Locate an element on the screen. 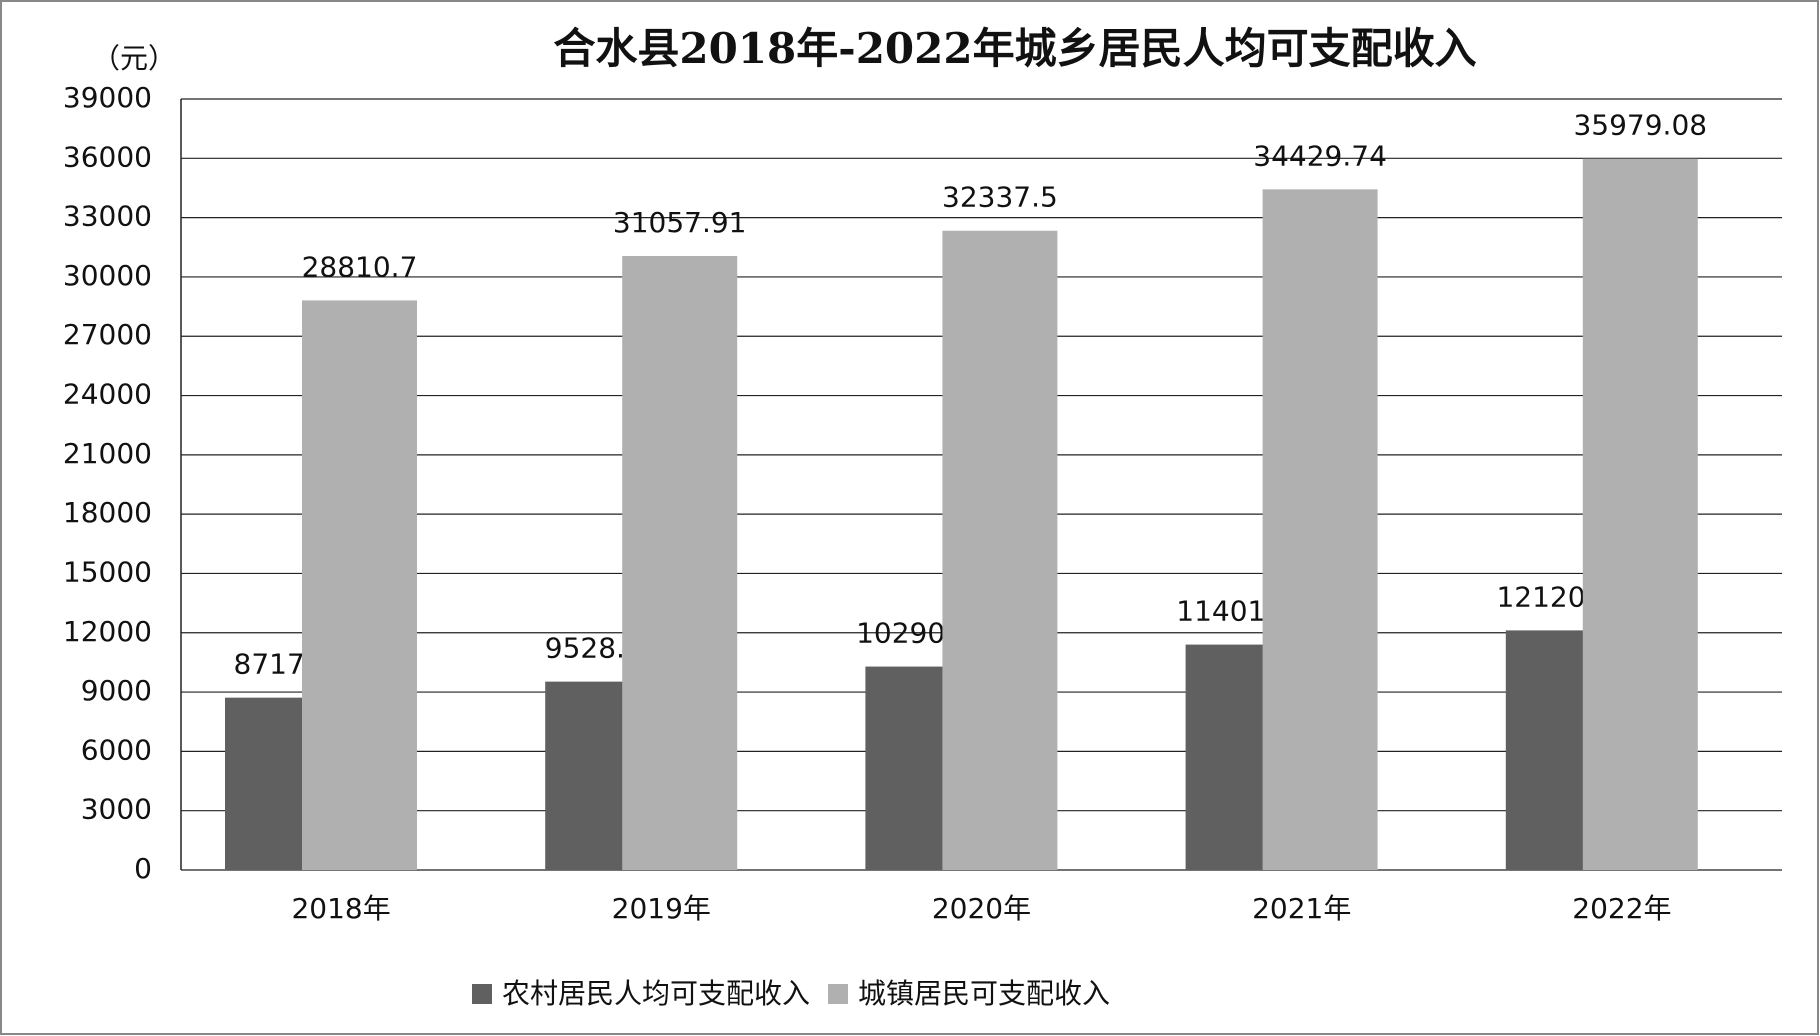 The height and width of the screenshot is (1036, 1820). y-tick-label: 36000 is located at coordinates (107, 156).